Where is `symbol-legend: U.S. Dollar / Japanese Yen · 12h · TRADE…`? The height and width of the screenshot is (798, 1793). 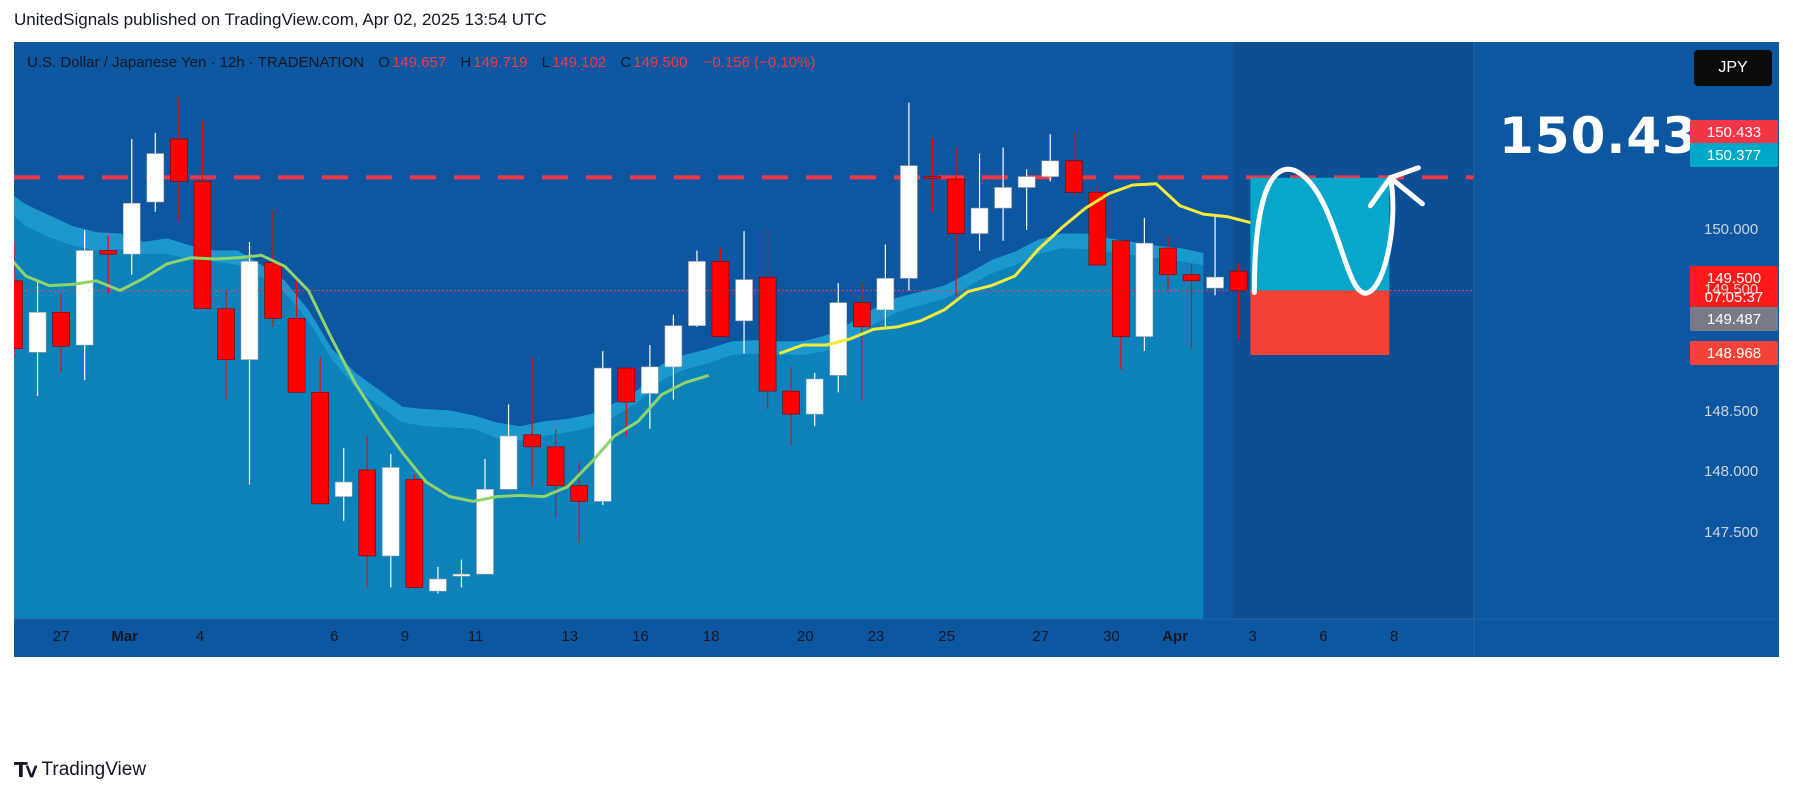
symbol-legend: U.S. Dollar / Japanese Yen · 12h · TRADE… is located at coordinates (421, 62).